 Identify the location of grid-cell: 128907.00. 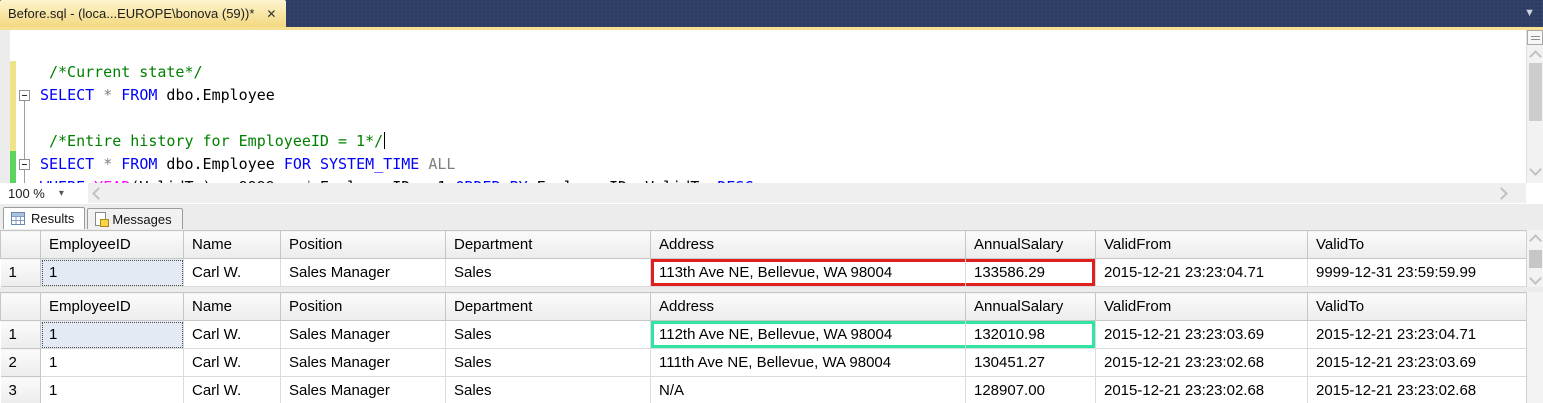
(1030, 389).